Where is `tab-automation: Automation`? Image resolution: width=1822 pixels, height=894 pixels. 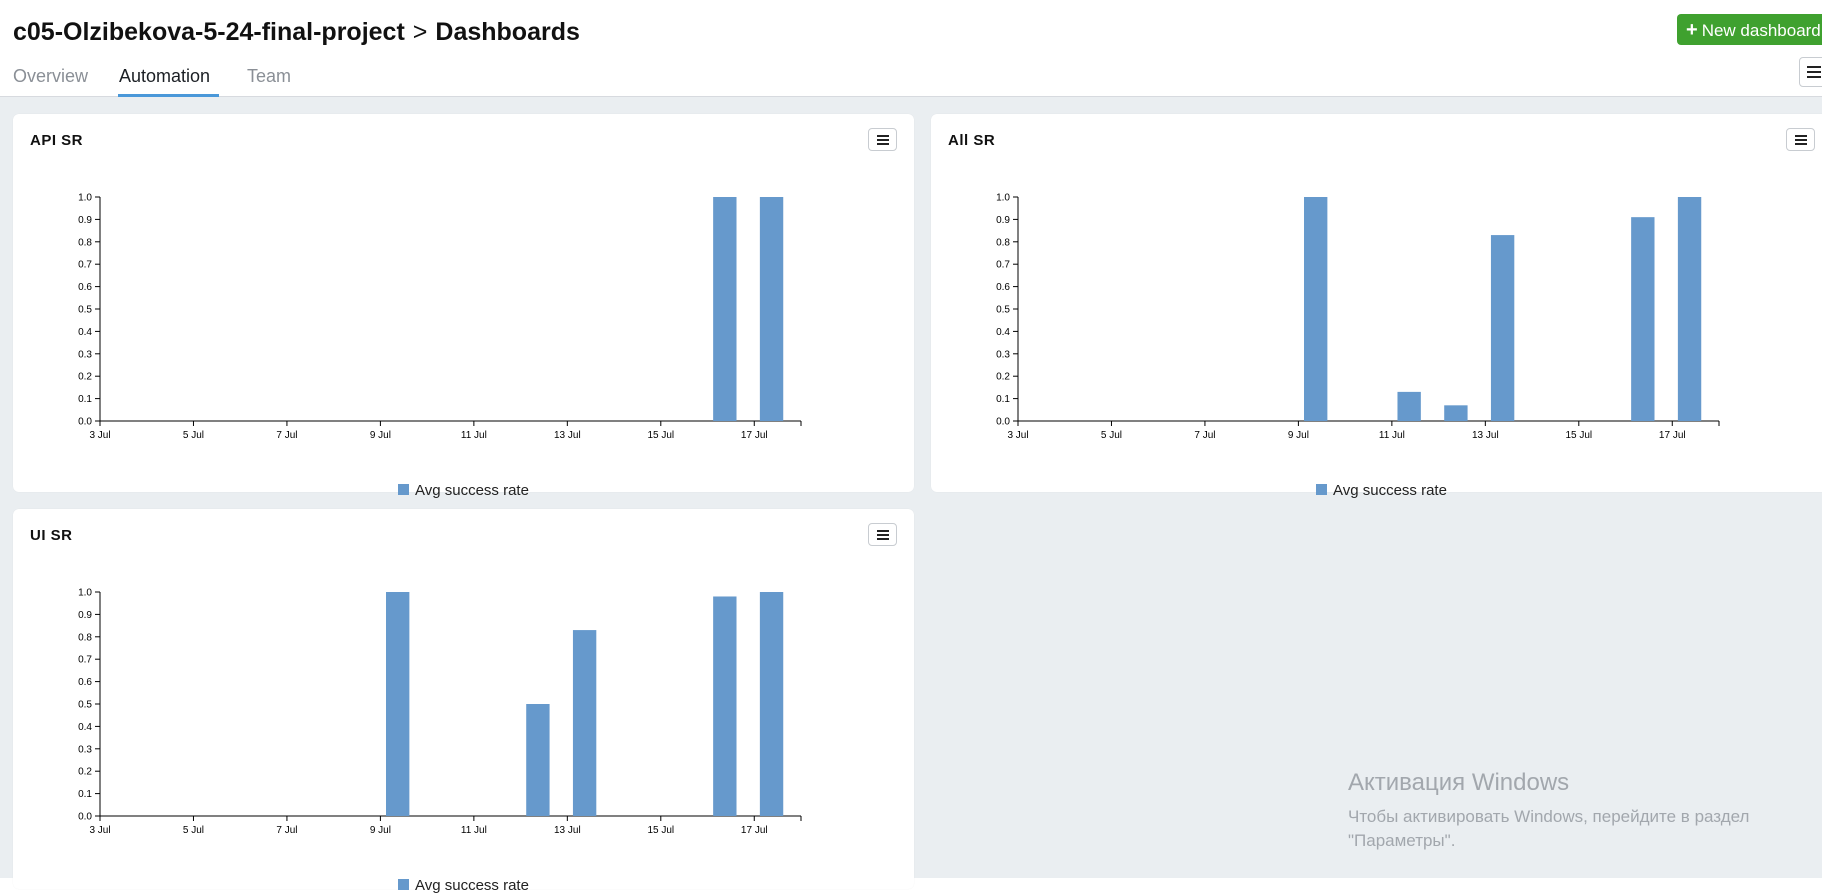 tab-automation: Automation is located at coordinates (168, 78).